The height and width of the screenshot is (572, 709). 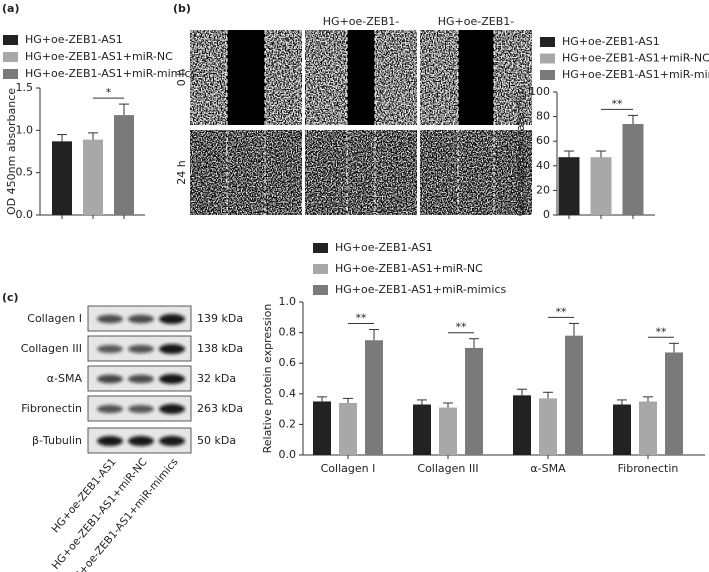 What do you see at coordinates (65, 378) in the screenshot?
I see `protein-name: α-SMA` at bounding box center [65, 378].